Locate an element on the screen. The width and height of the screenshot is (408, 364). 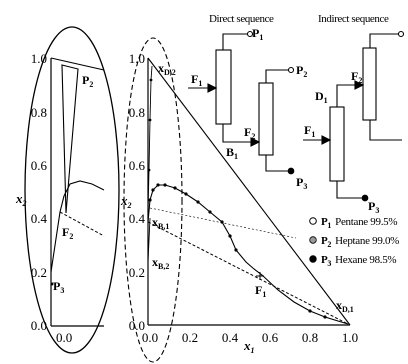
direct-p1-line is located at coordinates (234, 41).